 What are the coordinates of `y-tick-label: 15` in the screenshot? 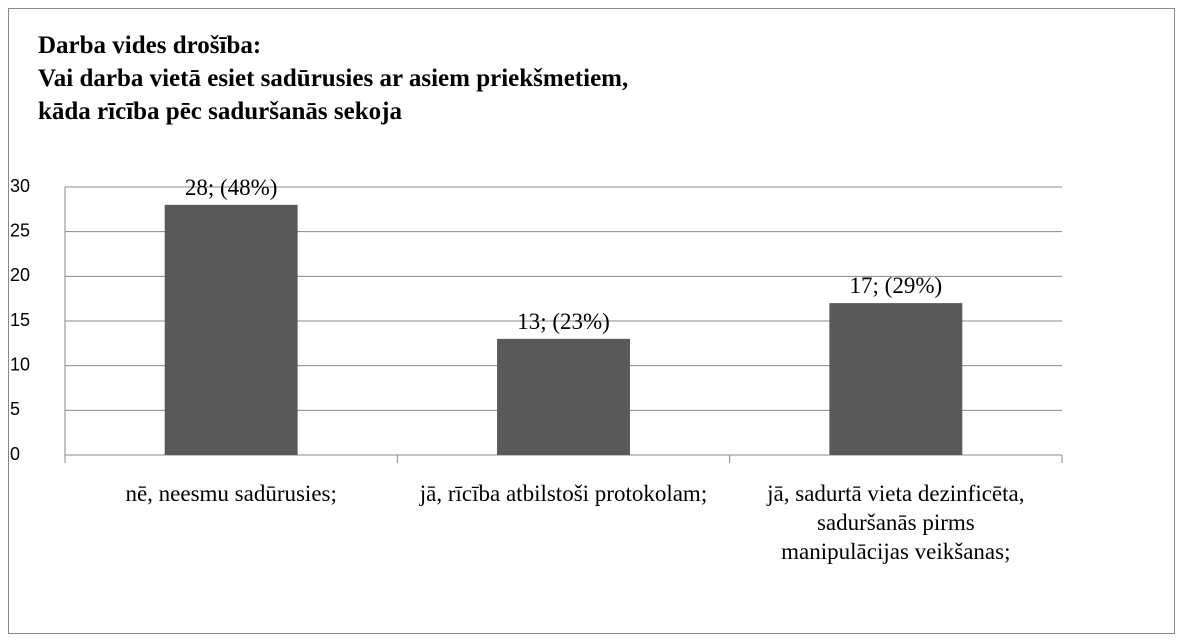 It's located at (20, 320).